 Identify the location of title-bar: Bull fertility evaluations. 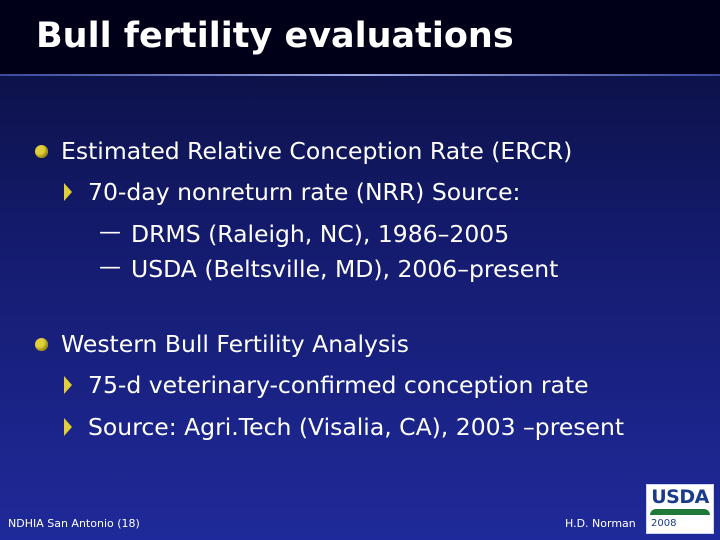
(360, 37).